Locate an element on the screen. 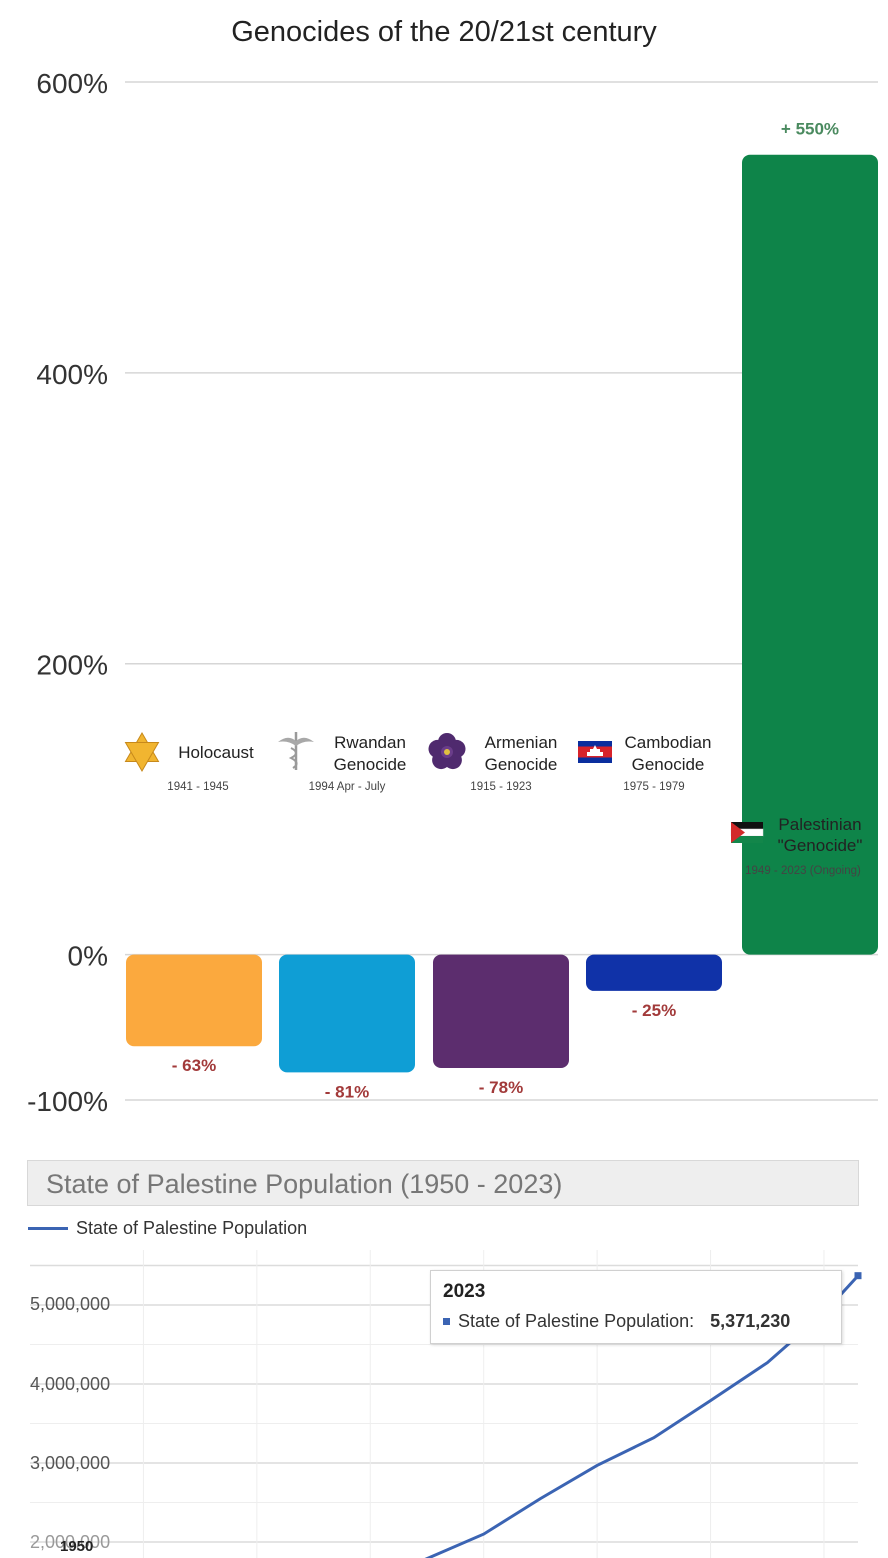 This screenshot has height=1558, width=888. bar-value-label: + 550% is located at coordinates (810, 129).